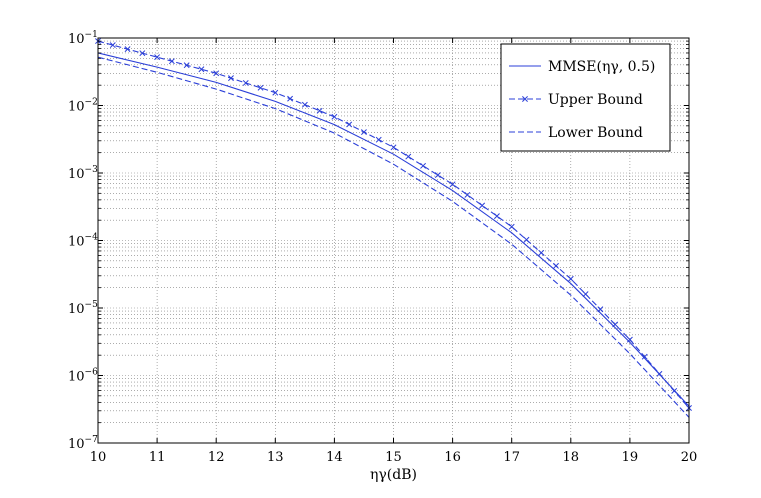 This screenshot has height=498, width=761. What do you see at coordinates (216, 457) in the screenshot?
I see `x-tick-label: 12` at bounding box center [216, 457].